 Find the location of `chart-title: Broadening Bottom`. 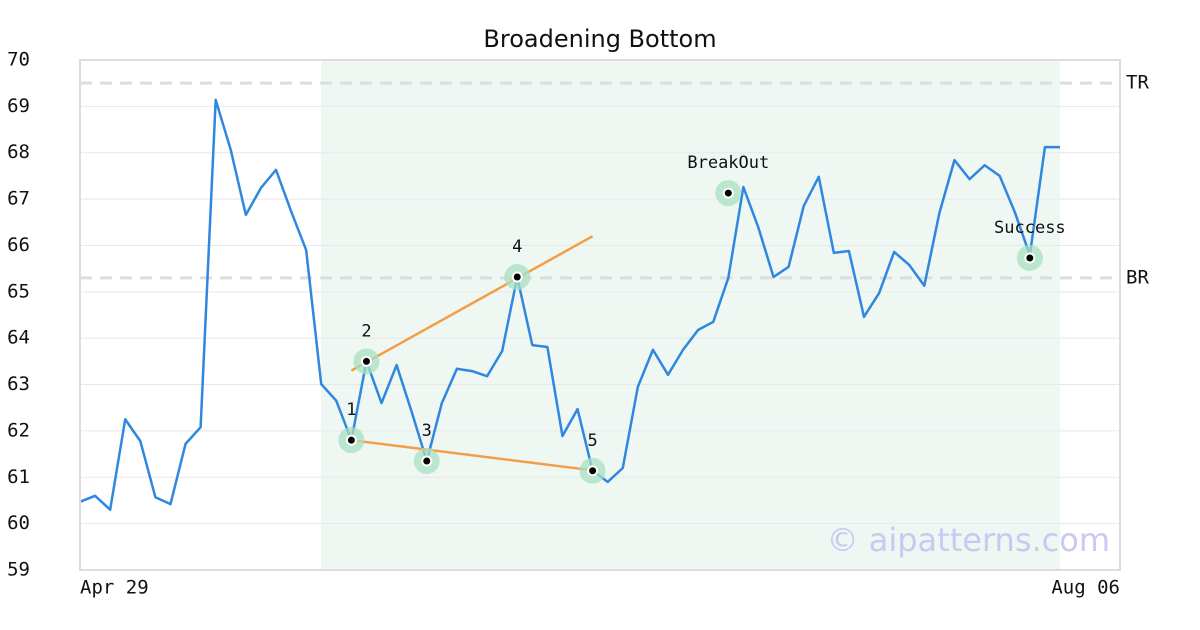

chart-title: Broadening Bottom is located at coordinates (599, 39).